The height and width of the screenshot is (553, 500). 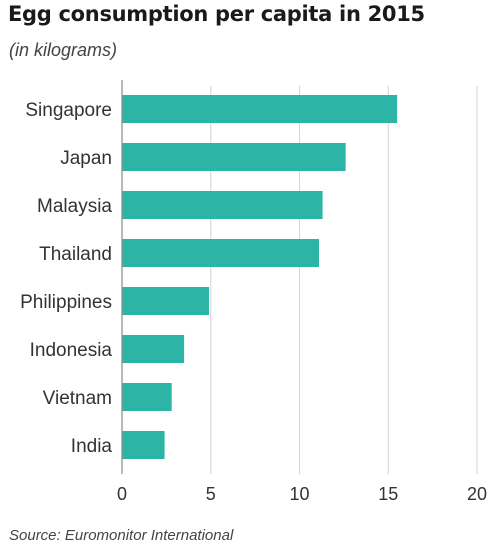 What do you see at coordinates (299, 494) in the screenshot?
I see `x-tick-label: 10` at bounding box center [299, 494].